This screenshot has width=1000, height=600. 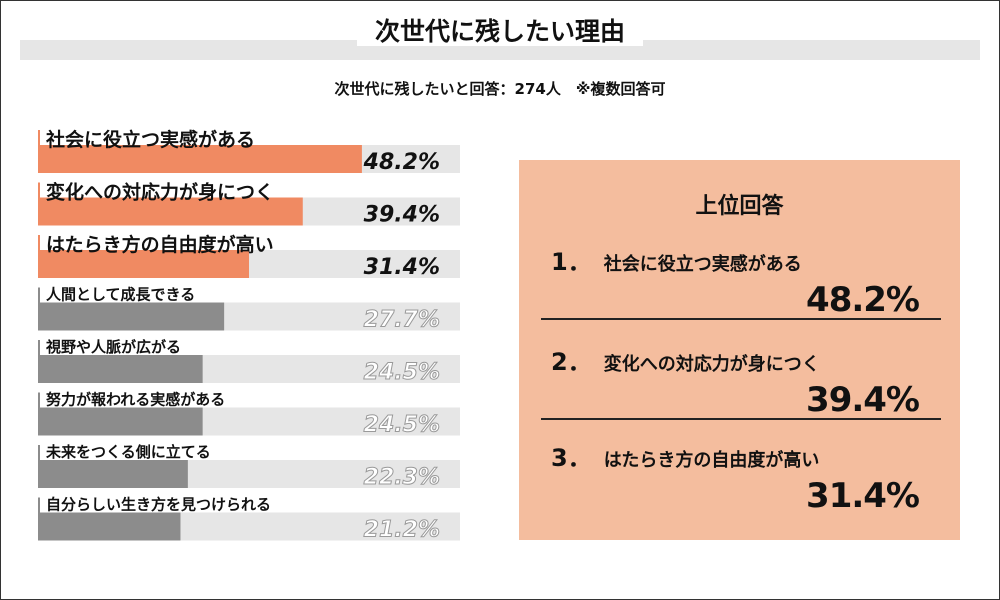 I want to click on bar-category-label: 自分らしい生き方を見つけられる, so click(x=158, y=505).